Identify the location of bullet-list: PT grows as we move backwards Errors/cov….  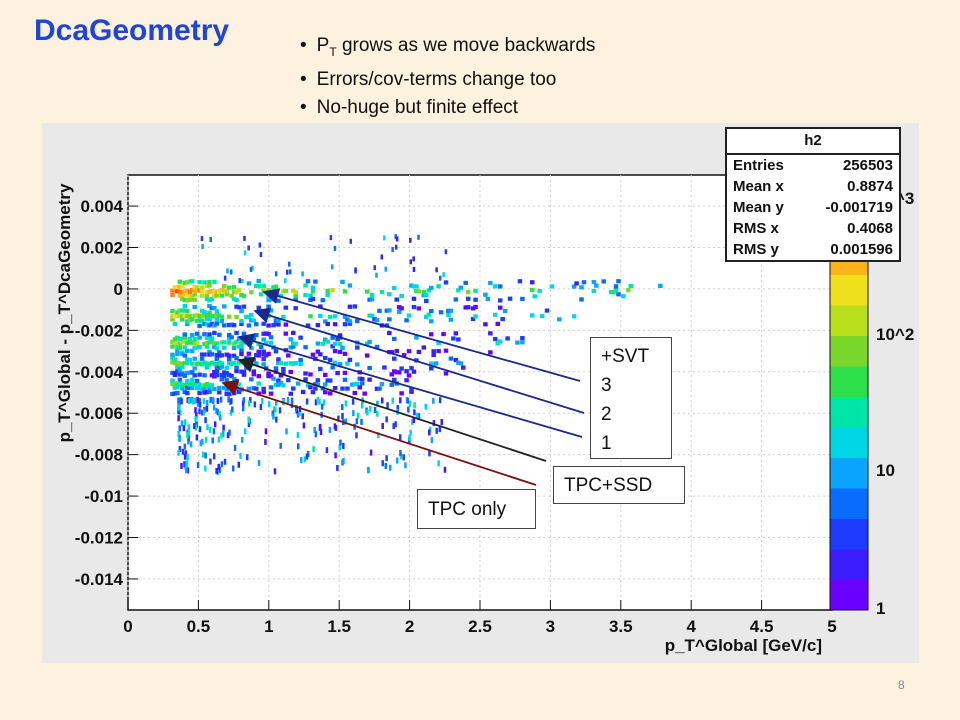
(448, 77).